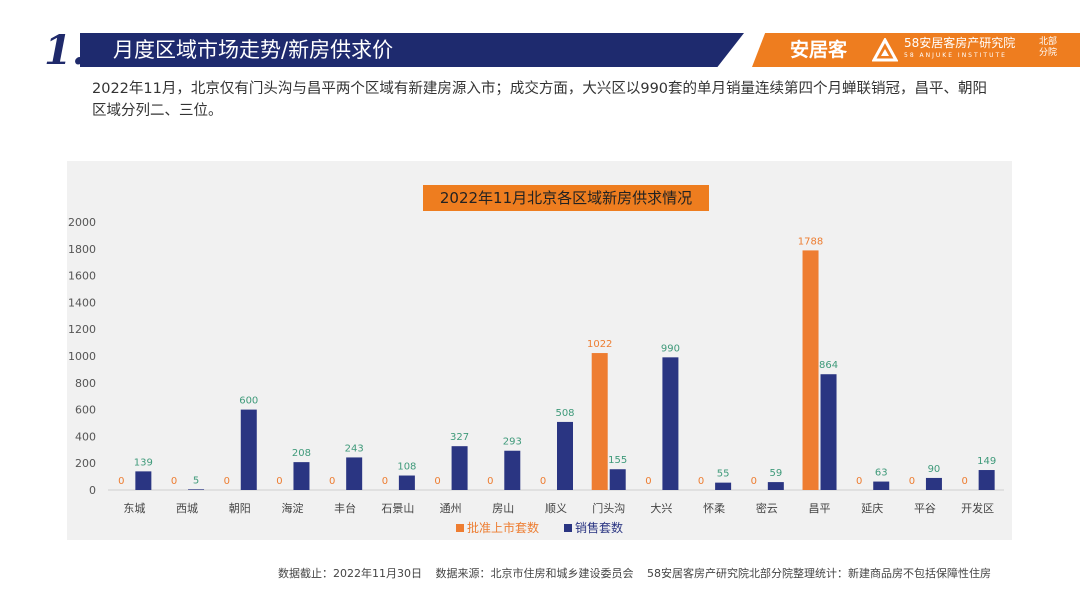  What do you see at coordinates (82, 222) in the screenshot?
I see `y-tick-label: 2000` at bounding box center [82, 222].